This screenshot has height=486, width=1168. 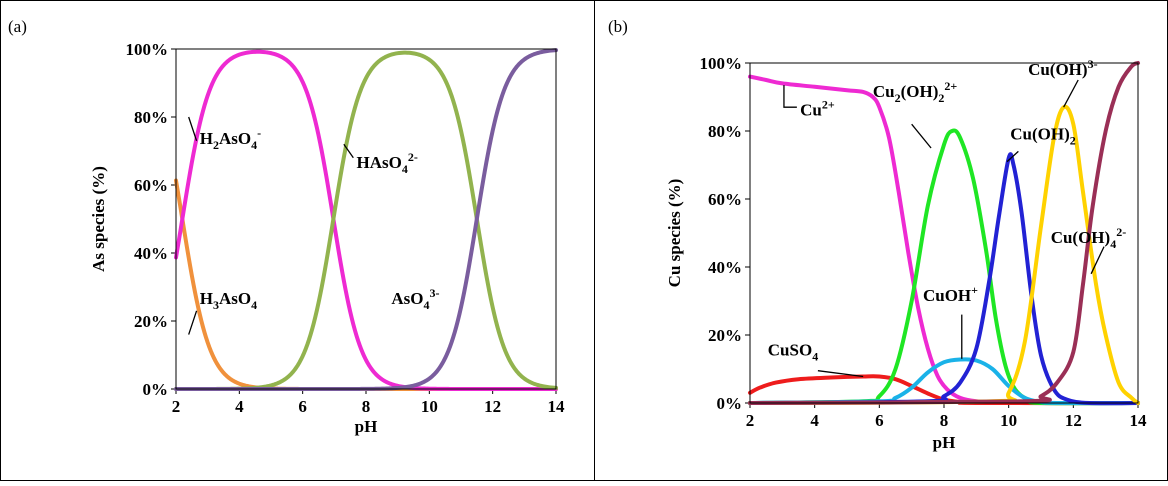 I want to click on panel-a-label-aso43minus: AsO43-, so click(x=415, y=299).